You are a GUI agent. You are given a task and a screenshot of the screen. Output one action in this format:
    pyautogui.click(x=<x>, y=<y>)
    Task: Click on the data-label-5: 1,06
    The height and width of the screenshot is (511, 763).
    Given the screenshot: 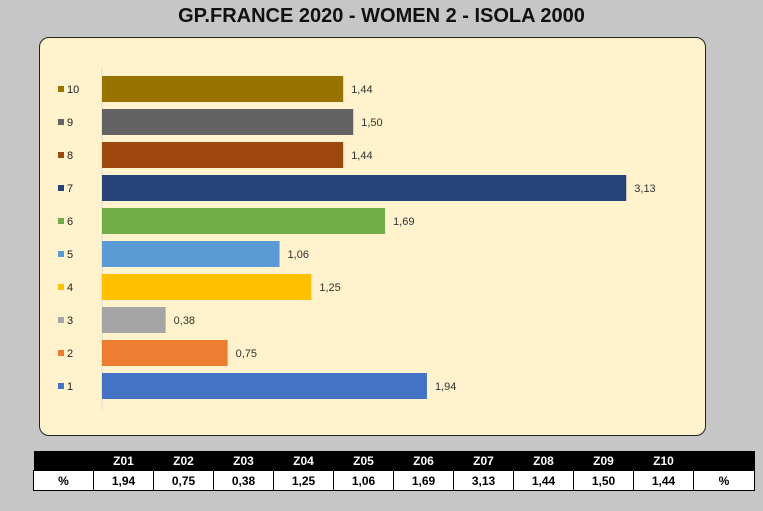 What is the action you would take?
    pyautogui.click(x=298, y=255)
    